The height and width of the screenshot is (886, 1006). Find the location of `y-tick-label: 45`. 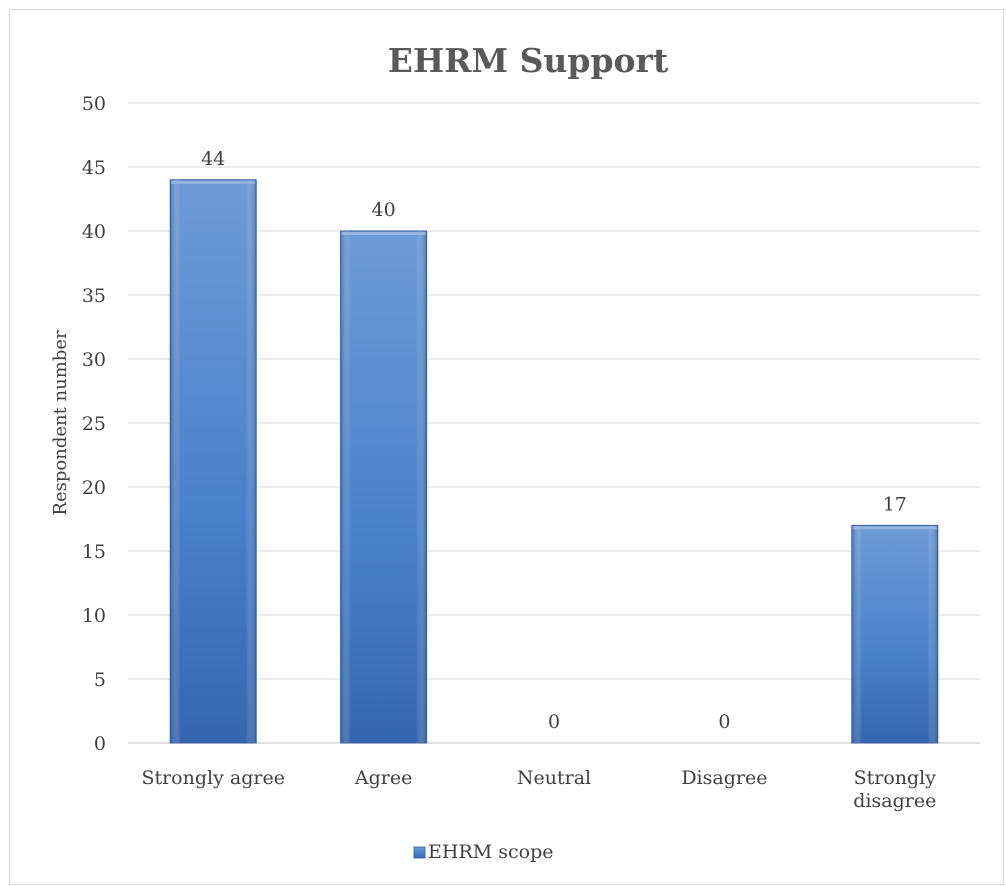

y-tick-label: 45 is located at coordinates (94, 168).